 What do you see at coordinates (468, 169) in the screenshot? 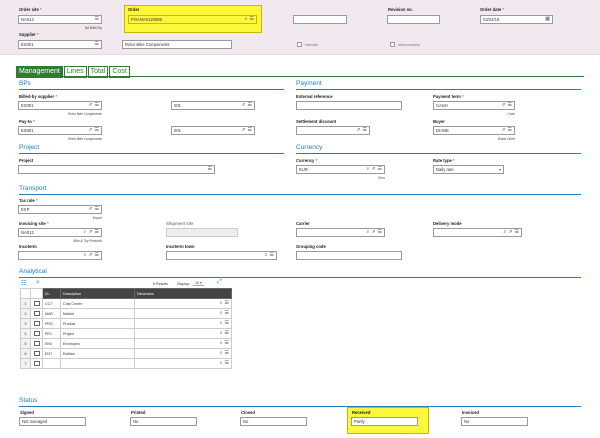
I see `rate-type-select: Daily rate ▾` at bounding box center [468, 169].